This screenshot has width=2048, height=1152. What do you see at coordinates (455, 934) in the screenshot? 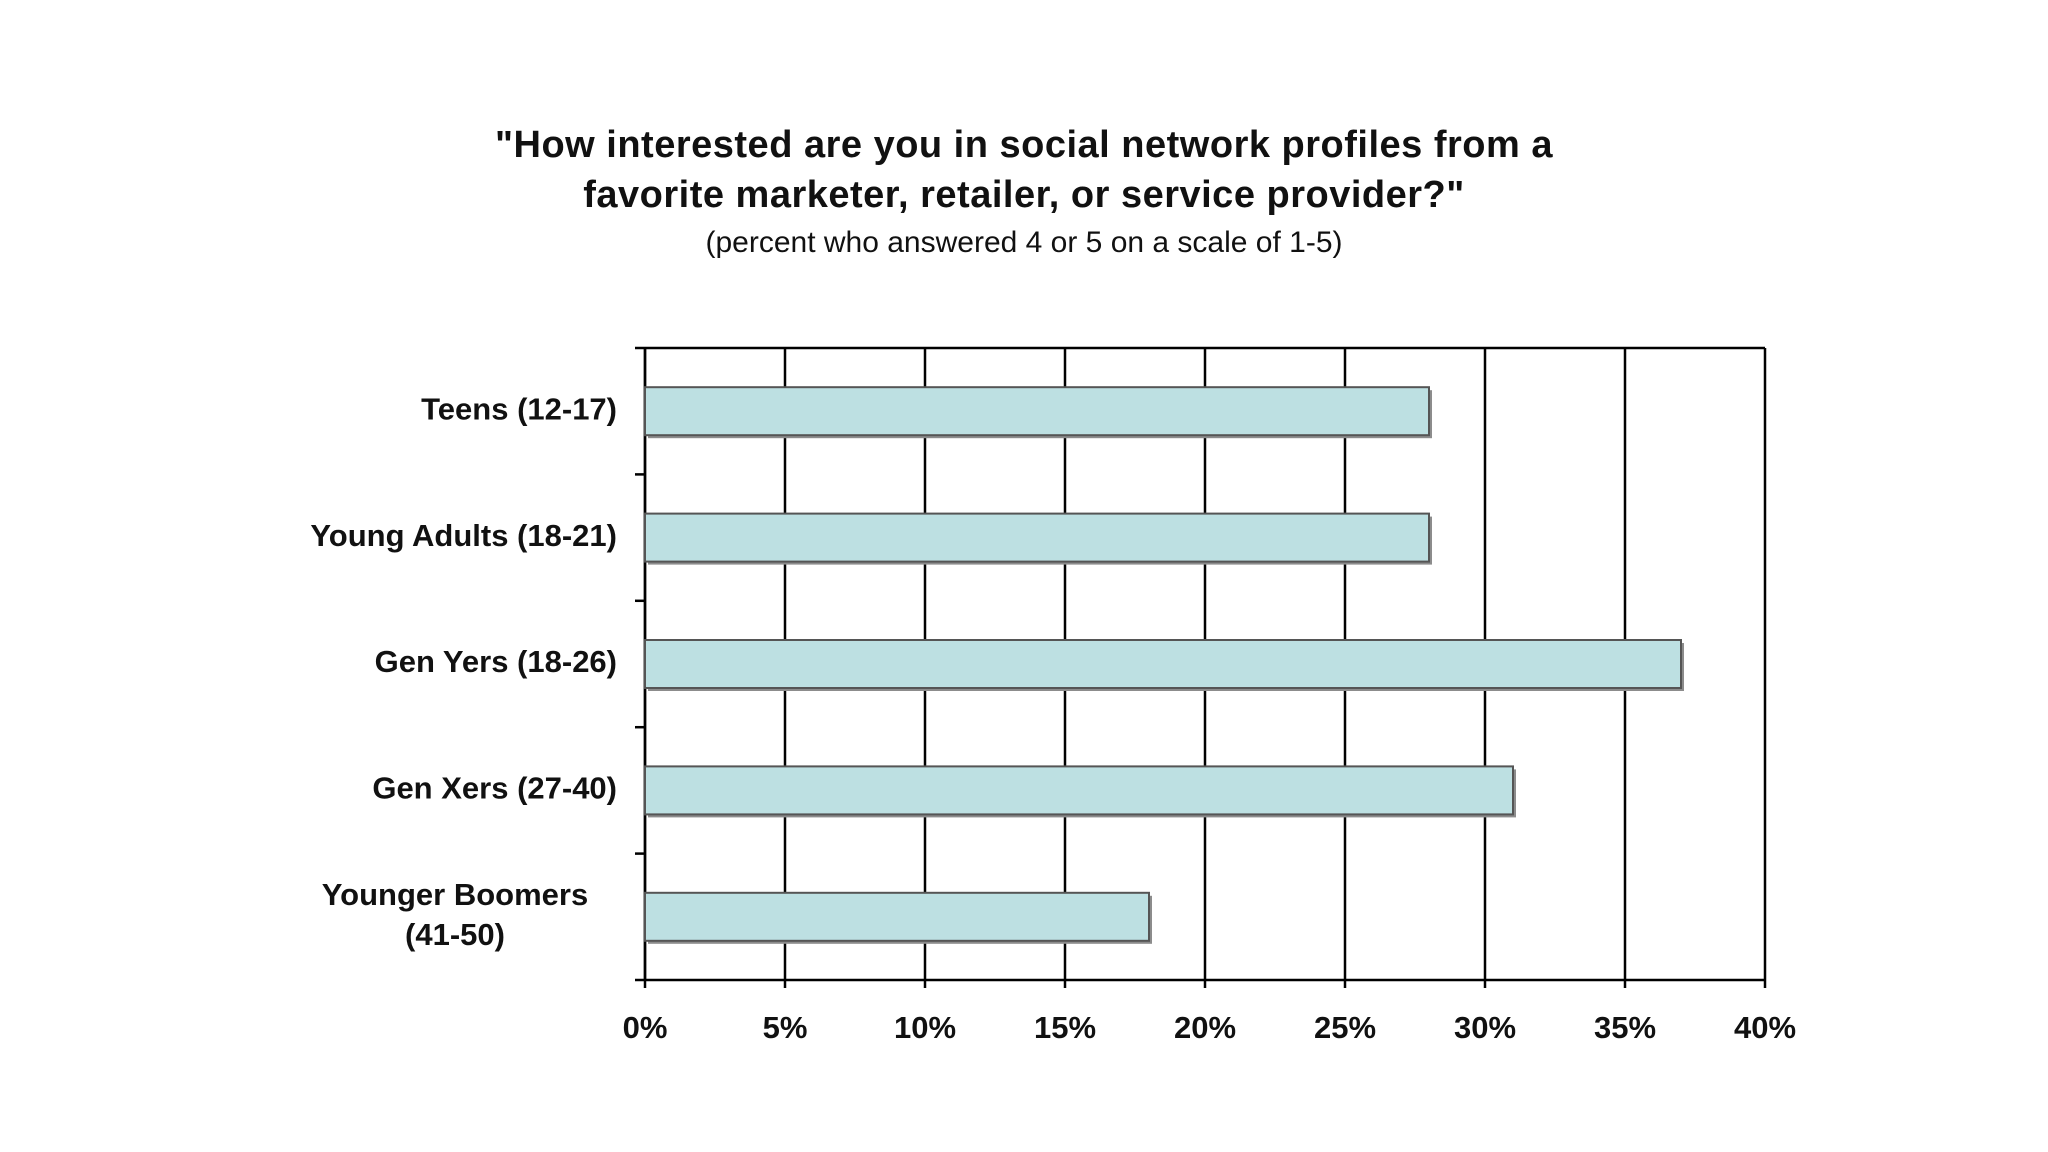
I see `category-label: (41-50)` at bounding box center [455, 934].